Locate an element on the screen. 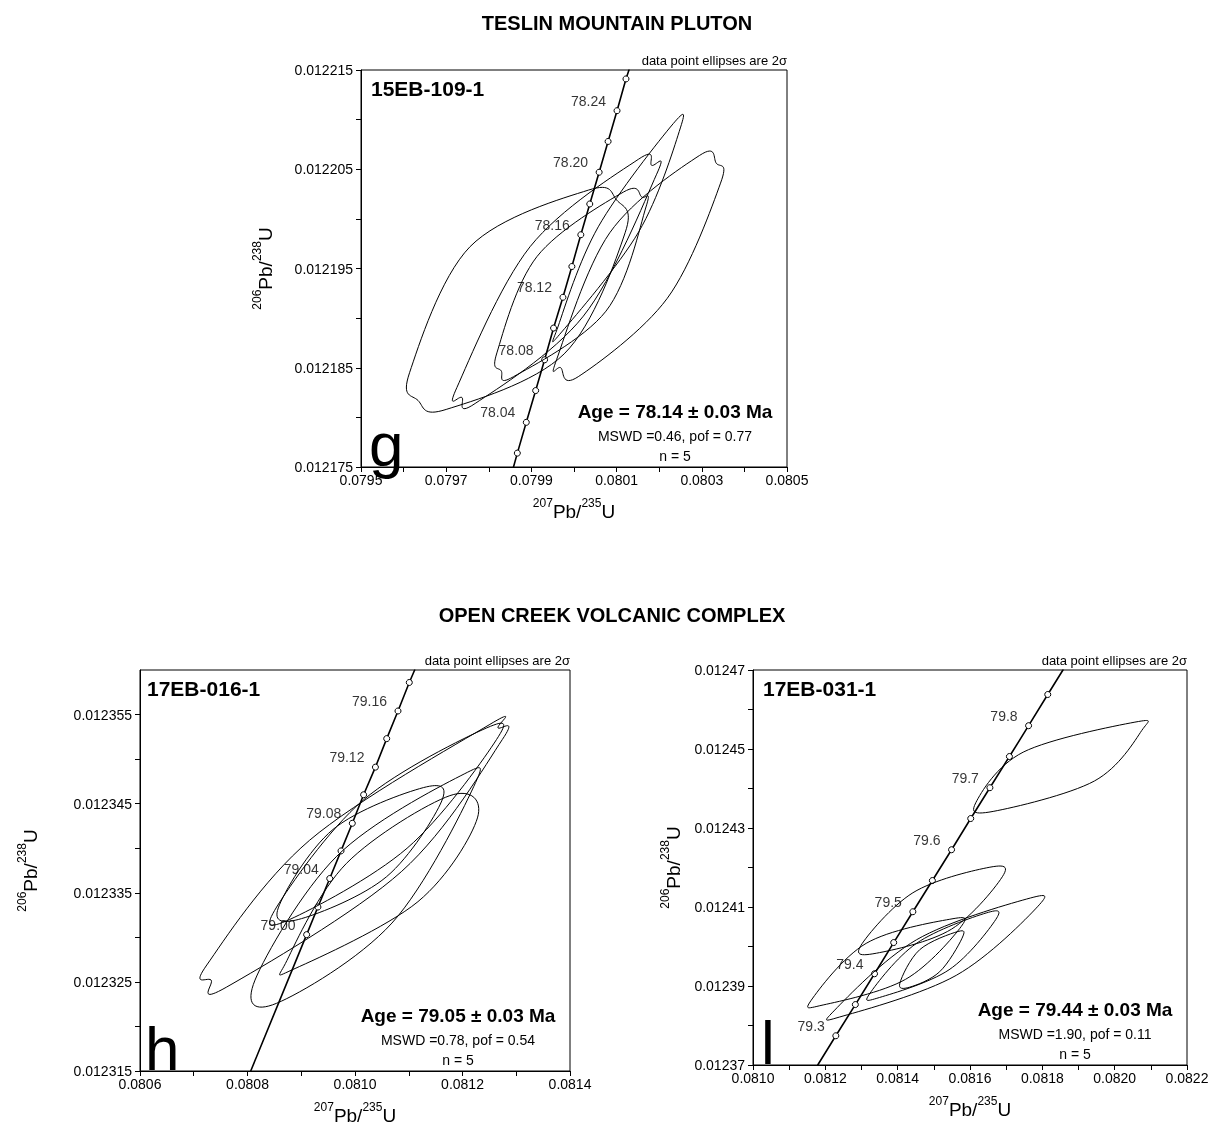 This screenshot has width=1223, height=1131. x-tick-label: 0.0820 is located at coordinates (1115, 1078).